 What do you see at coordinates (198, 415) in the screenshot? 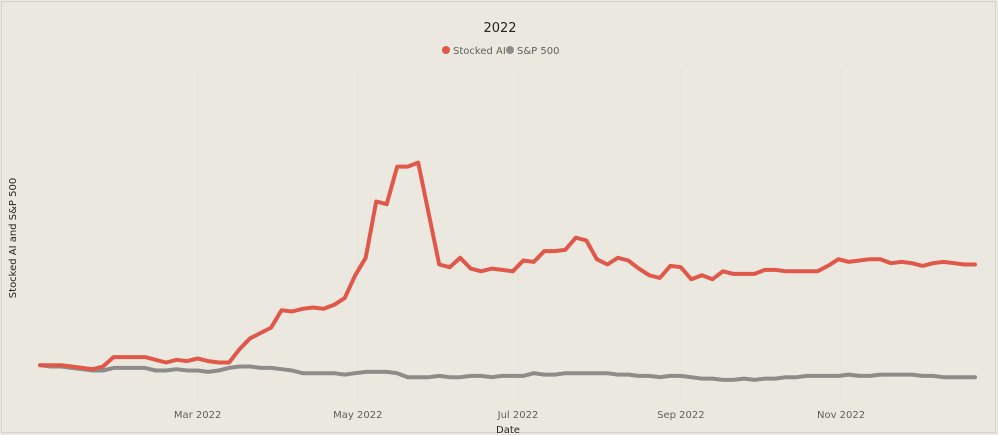
I see `x-tick-label: Mar 2022` at bounding box center [198, 415].